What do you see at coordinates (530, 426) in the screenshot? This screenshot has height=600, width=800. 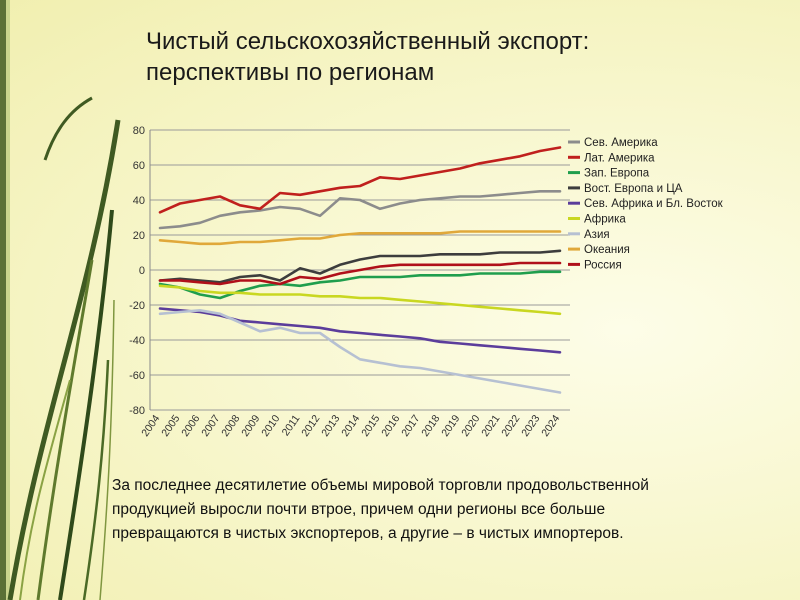 I see `x-tick-label: 2023` at bounding box center [530, 426].